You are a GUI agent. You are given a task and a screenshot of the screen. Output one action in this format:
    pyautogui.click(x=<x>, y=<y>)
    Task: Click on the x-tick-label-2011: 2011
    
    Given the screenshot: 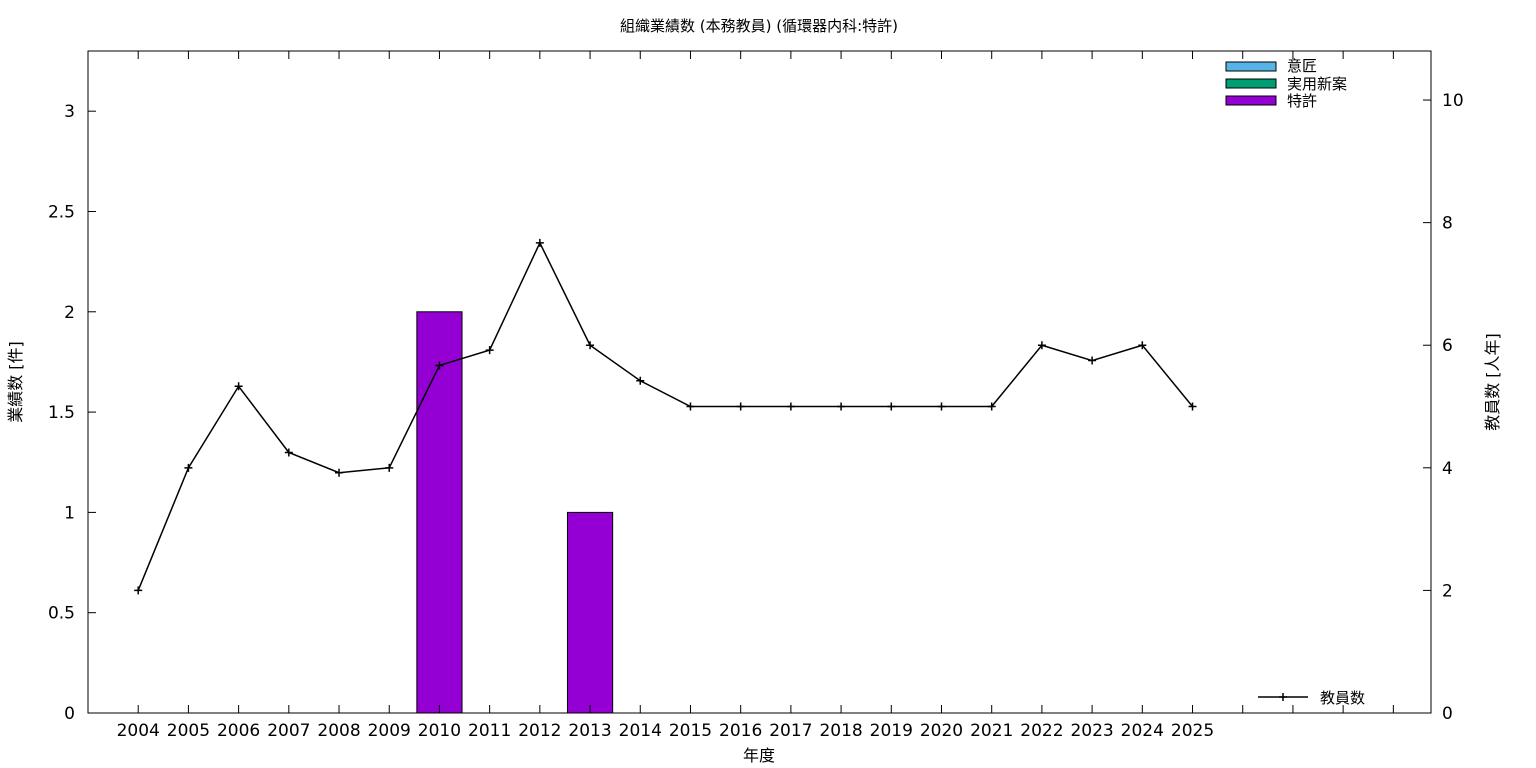 What is the action you would take?
    pyautogui.click(x=489, y=731)
    